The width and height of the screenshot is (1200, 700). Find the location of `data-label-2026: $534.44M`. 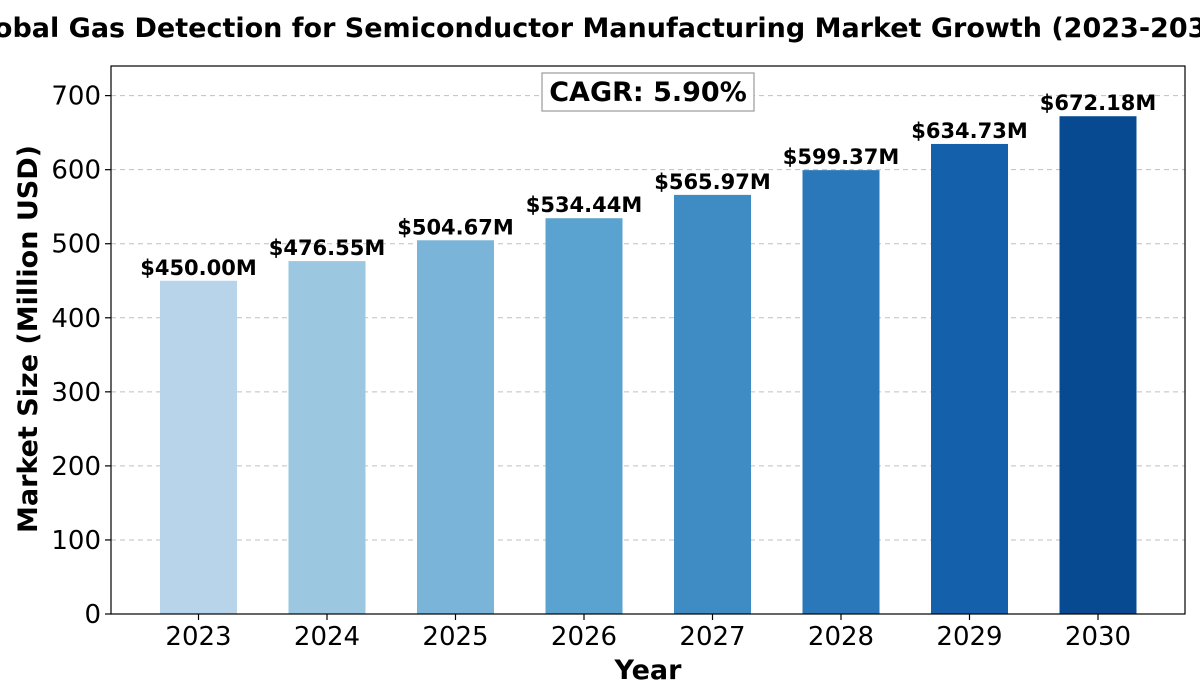

data-label-2026: $534.44M is located at coordinates (584, 205).